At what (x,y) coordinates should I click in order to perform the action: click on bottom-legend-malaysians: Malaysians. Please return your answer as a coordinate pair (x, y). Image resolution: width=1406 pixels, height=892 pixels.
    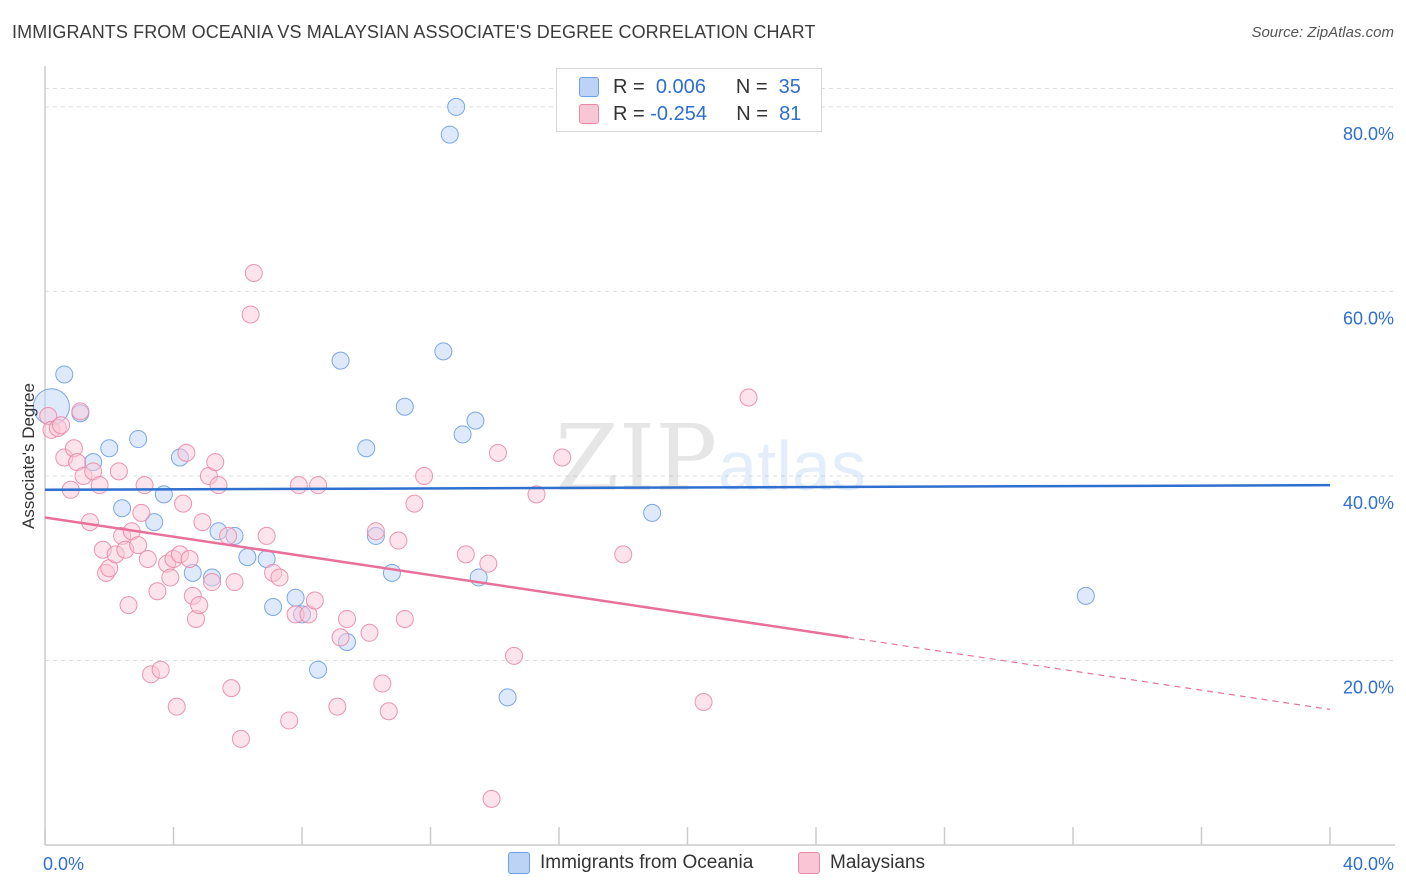
    Looking at the image, I should click on (861, 863).